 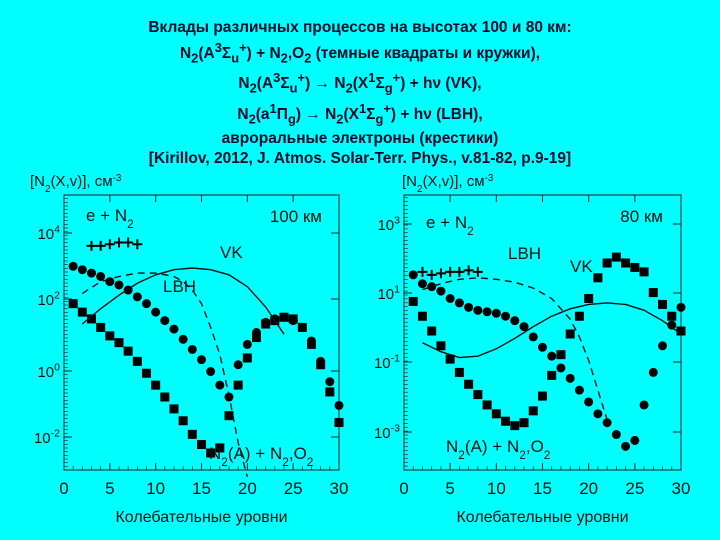 I want to click on y-tick-label: 10², so click(x=48, y=299).